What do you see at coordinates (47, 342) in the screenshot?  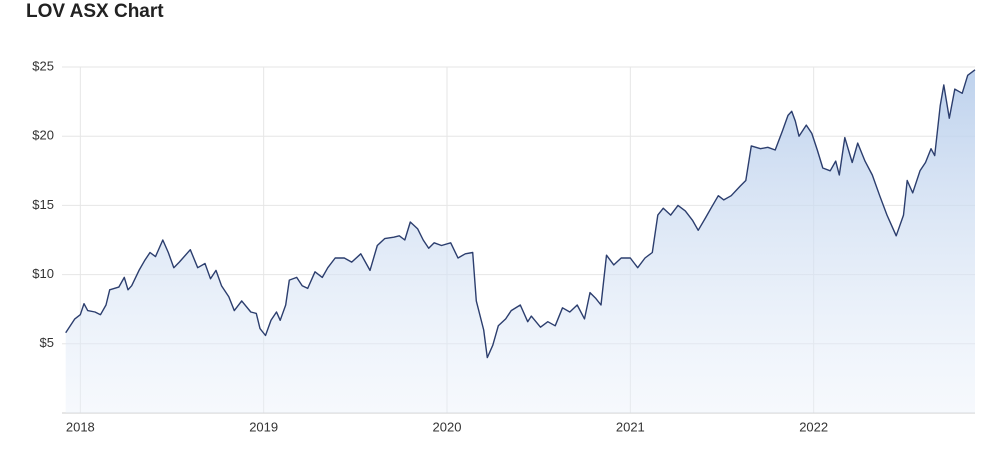 I see `y-tick-label: $5` at bounding box center [47, 342].